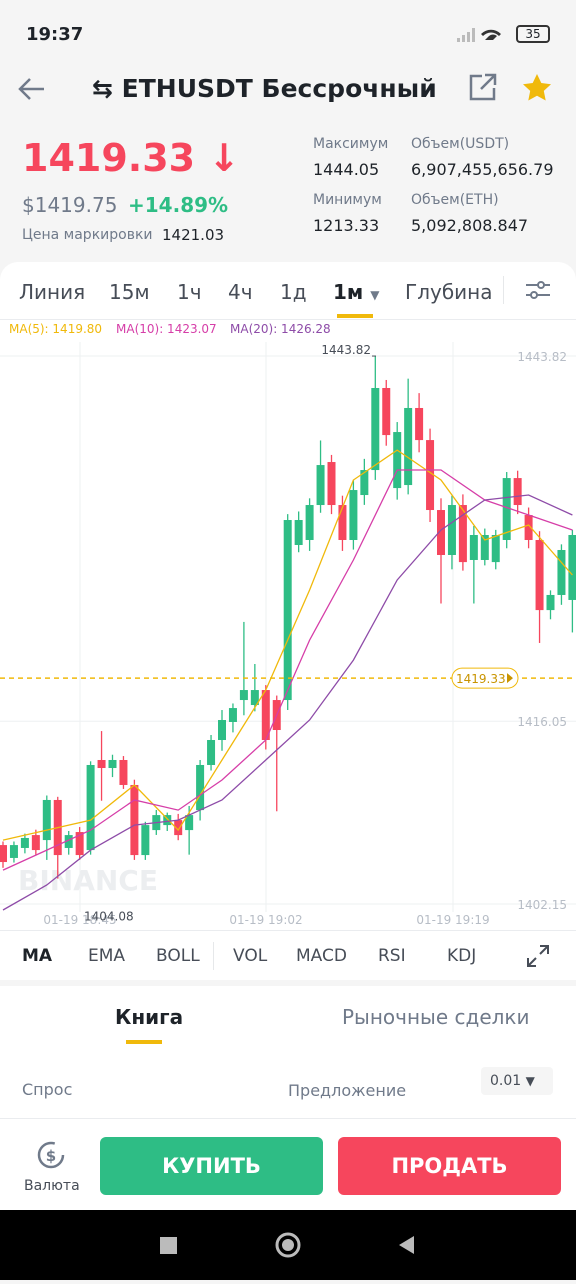 The height and width of the screenshot is (1284, 576). Describe the element at coordinates (149, 1017) in the screenshot. I see `book-tab-active: Книга` at that location.